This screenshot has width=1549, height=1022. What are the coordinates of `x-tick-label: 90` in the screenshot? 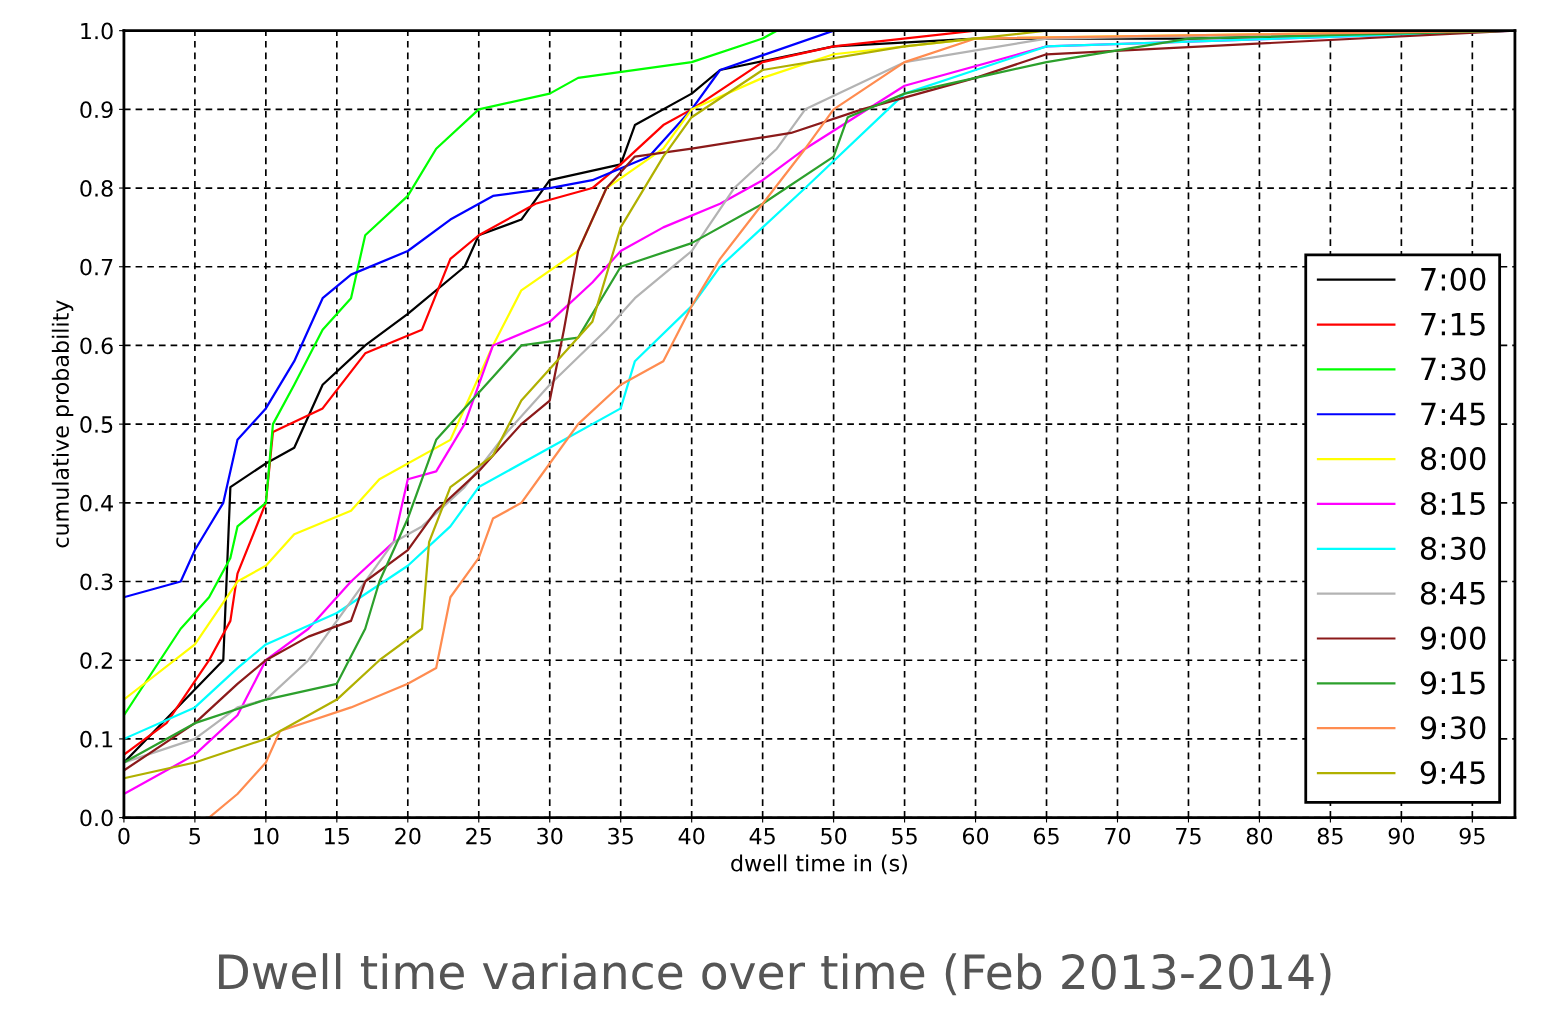 It's located at (1401, 836).